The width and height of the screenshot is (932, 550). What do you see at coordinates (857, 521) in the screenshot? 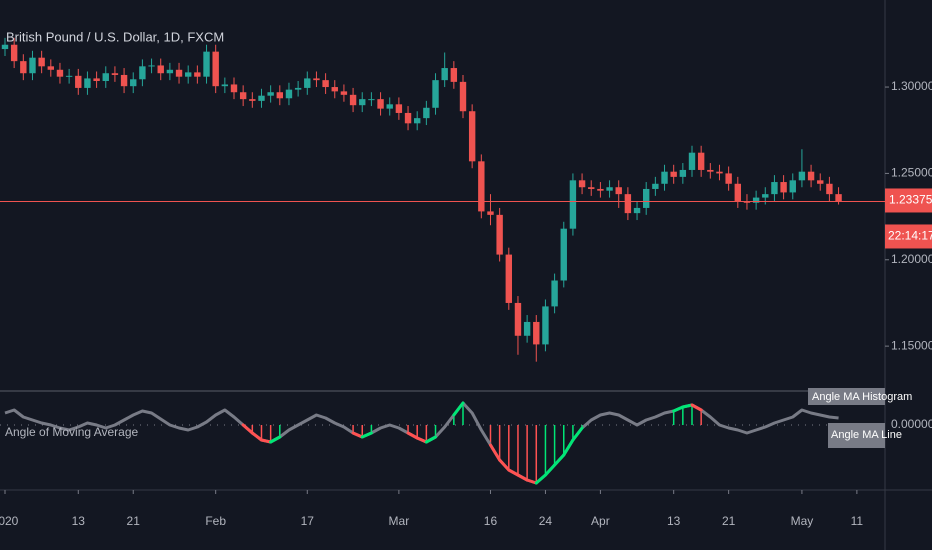
I see `x-tick-label: 11` at bounding box center [857, 521].